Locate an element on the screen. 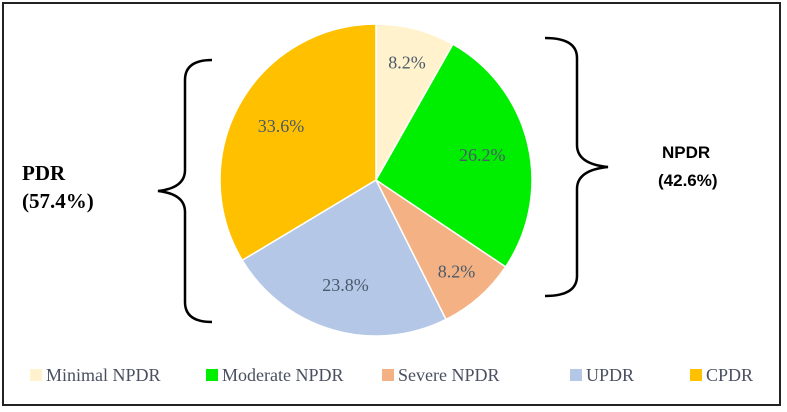  npdr-group-percent: (42.6%) is located at coordinates (688, 180).